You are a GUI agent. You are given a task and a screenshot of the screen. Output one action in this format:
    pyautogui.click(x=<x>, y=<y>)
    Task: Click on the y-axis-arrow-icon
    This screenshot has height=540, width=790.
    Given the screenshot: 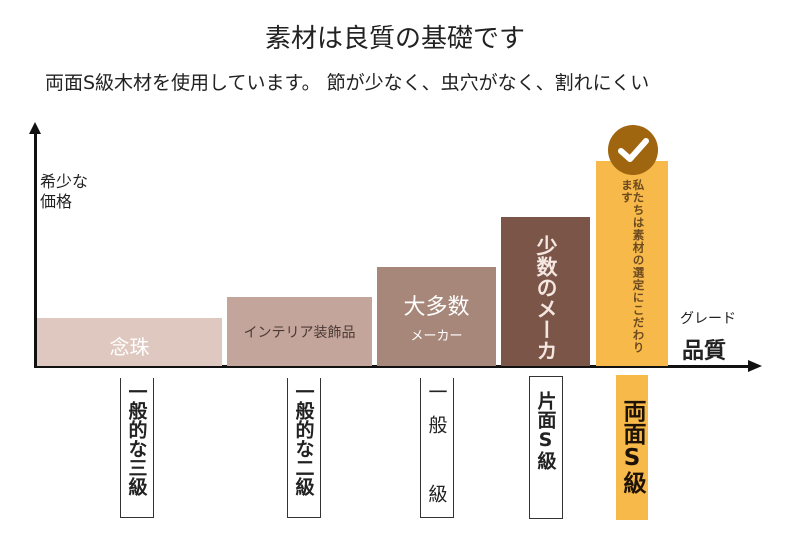 What is the action you would take?
    pyautogui.click(x=35, y=128)
    